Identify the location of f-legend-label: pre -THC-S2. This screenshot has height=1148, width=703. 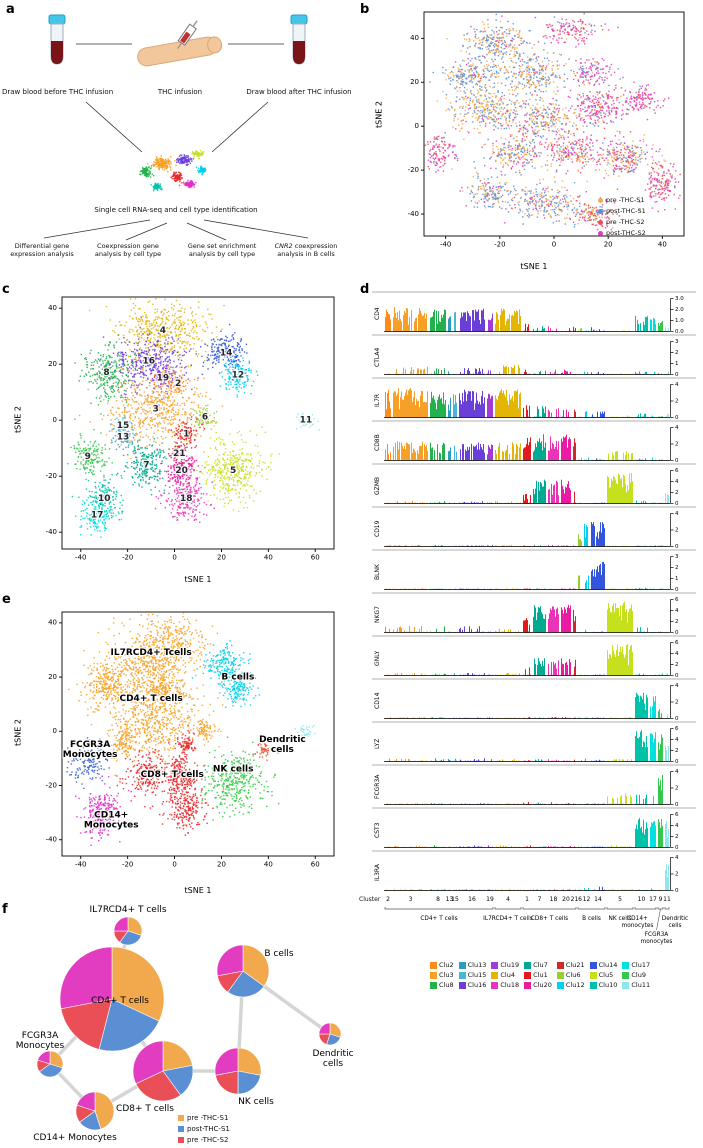
(208, 1140).